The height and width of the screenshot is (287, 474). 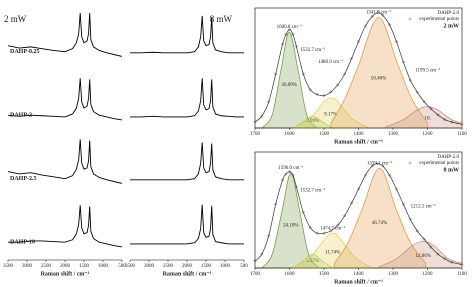 What do you see at coordinates (22, 243) in the screenshot?
I see `series-label: DAHP-10` at bounding box center [22, 243].